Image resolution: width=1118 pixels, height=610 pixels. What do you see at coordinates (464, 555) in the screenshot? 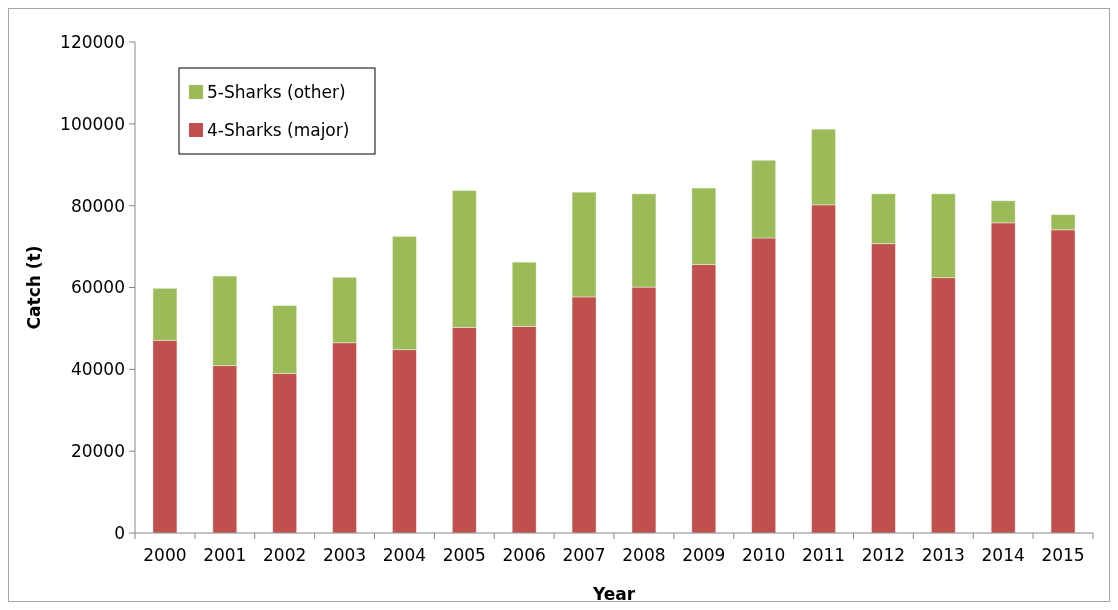
I see `x-tick-label: 2005` at bounding box center [464, 555].